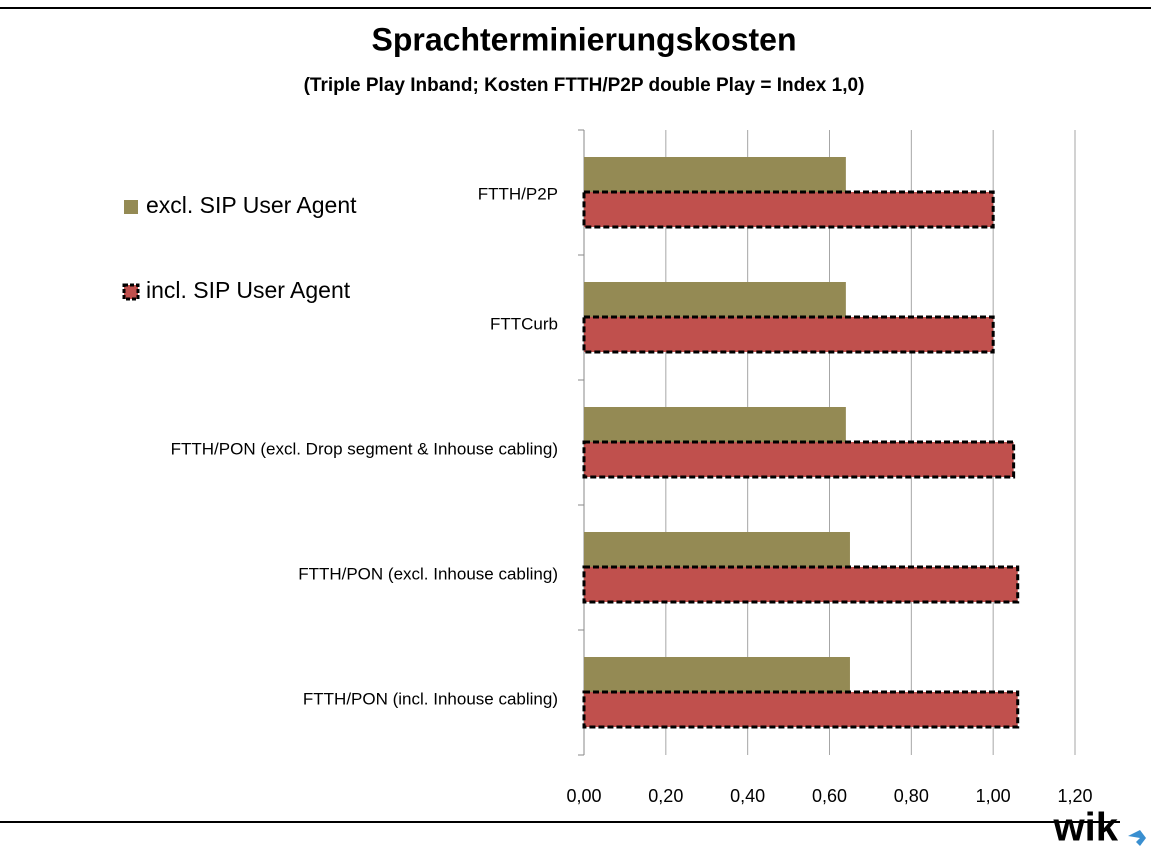 This screenshot has height=854, width=1151. Describe the element at coordinates (1137, 838) in the screenshot. I see `logo-icon` at that location.